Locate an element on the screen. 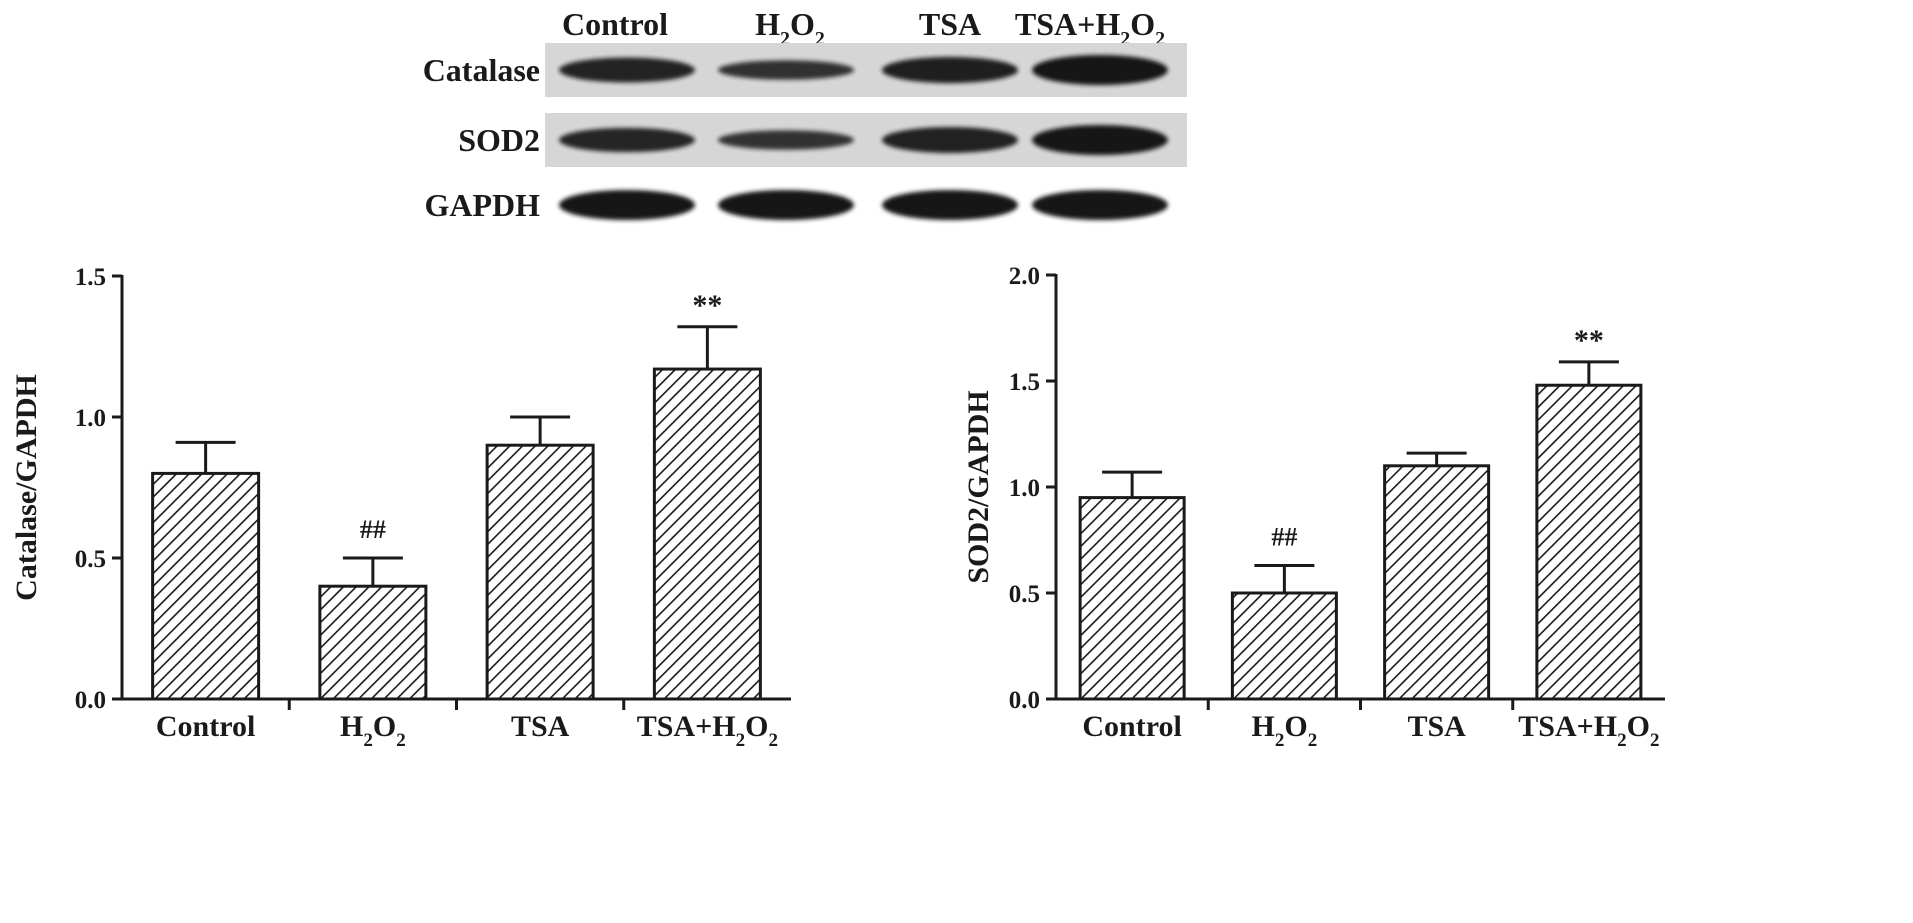  blot-lane-labels: Control H2O2 TSA TSA+H2O2 is located at coordinates (863, 28).